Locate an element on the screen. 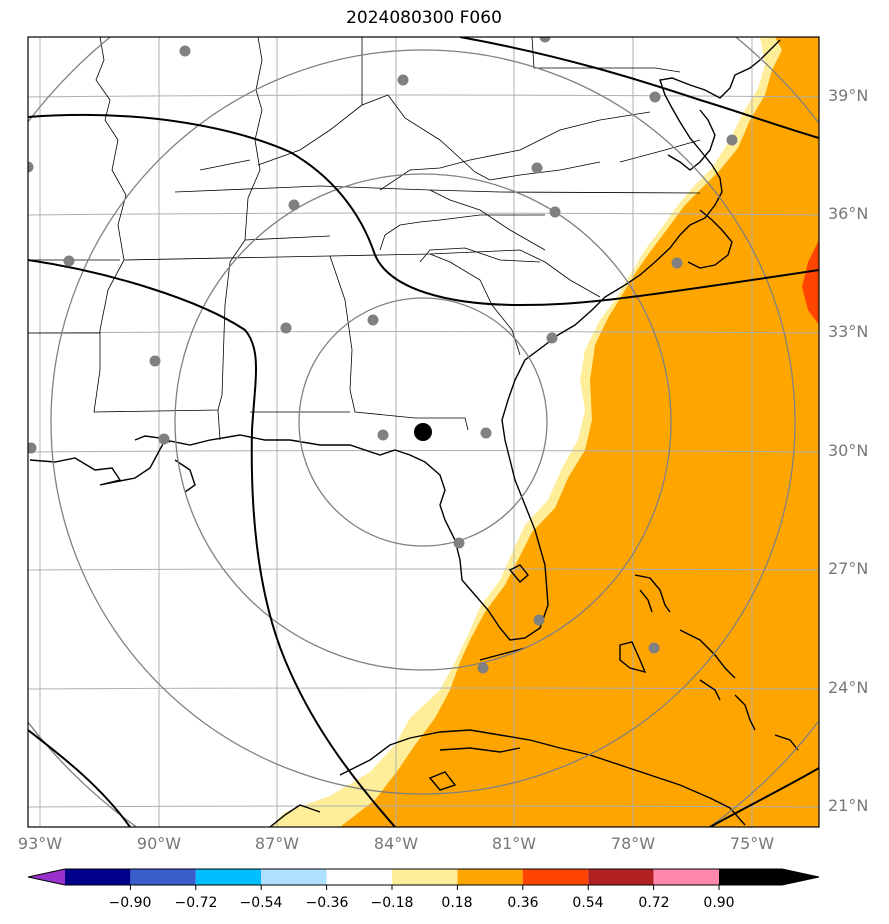  colorbar-tick-label: 0.54 is located at coordinates (588, 903).